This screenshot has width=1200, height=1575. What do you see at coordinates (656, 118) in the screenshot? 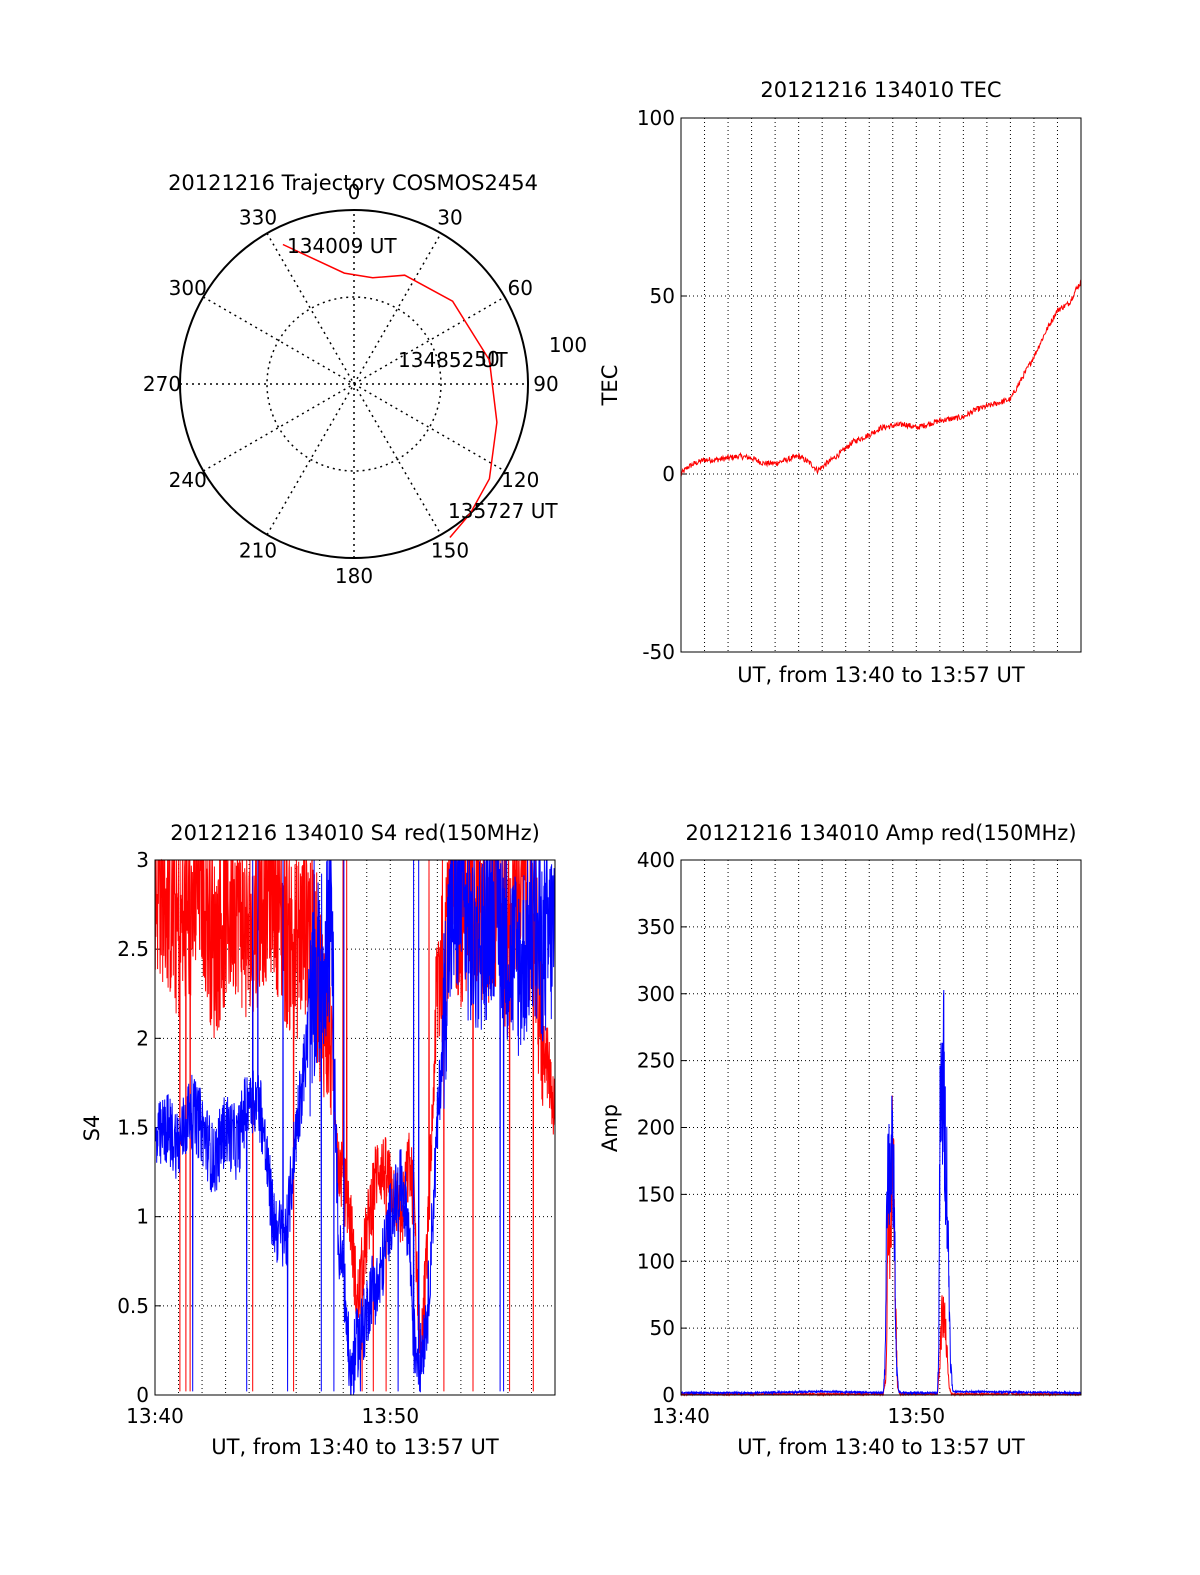
I see `tec-y-tick-label: 100` at bounding box center [656, 118].